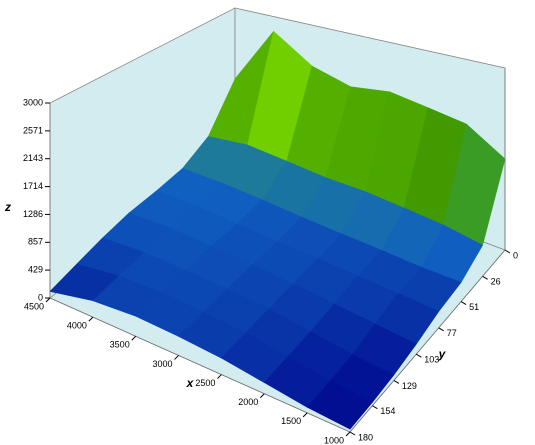 Image resolution: width=535 pixels, height=445 pixels. Describe the element at coordinates (515, 255) in the screenshot. I see `y-tick-label: 0` at that location.